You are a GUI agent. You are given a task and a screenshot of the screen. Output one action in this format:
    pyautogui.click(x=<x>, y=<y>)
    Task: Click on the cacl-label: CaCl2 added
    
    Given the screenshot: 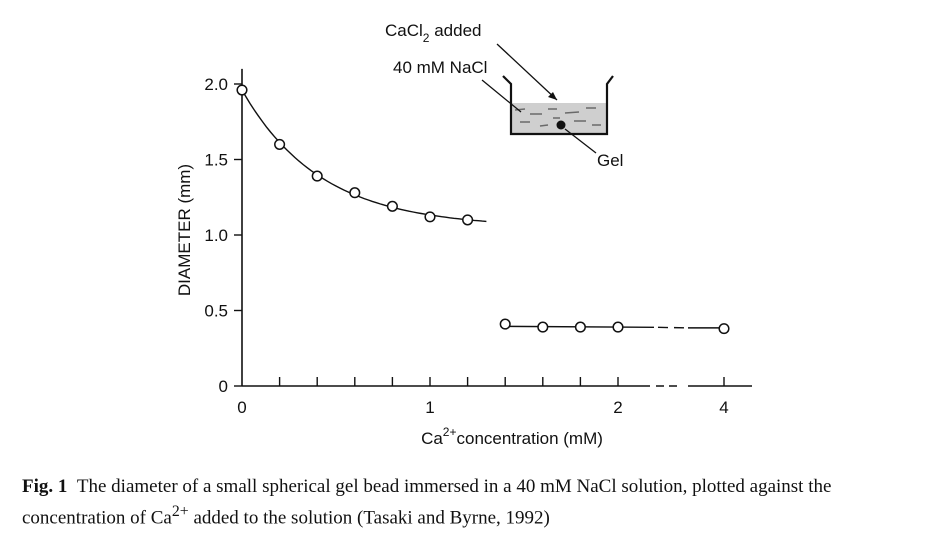 What is the action you would take?
    pyautogui.click(x=433, y=33)
    